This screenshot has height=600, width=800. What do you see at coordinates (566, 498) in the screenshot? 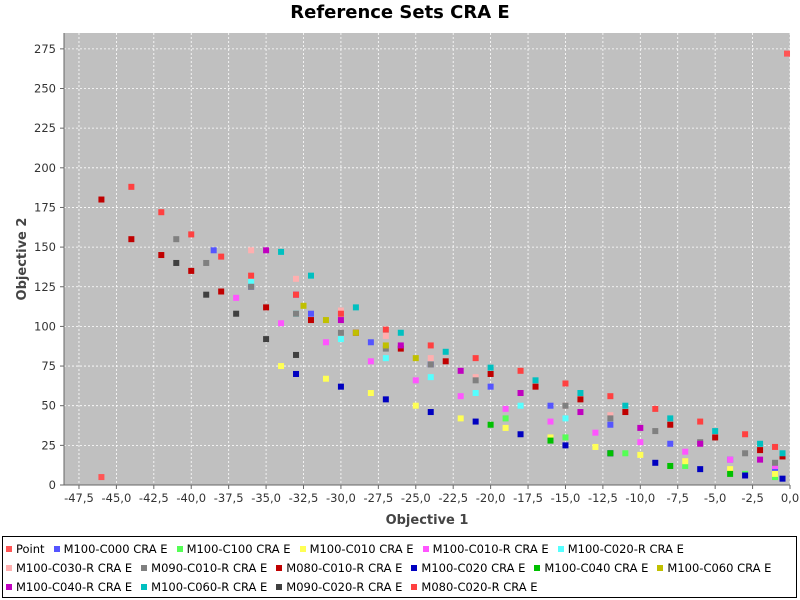
I see `x-tick-label: -15,0` at bounding box center [566, 498].